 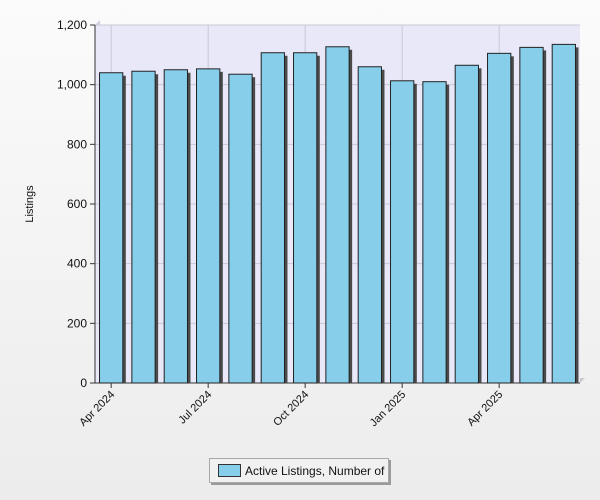 I want to click on y-axis-title: Listings, so click(x=30, y=204).